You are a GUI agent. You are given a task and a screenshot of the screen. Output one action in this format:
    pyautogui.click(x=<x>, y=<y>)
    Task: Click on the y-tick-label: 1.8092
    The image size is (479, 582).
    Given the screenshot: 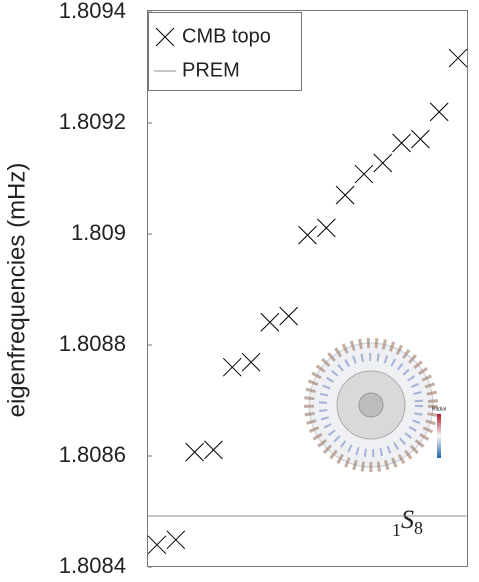 What is the action you would take?
    pyautogui.click(x=92, y=121)
    